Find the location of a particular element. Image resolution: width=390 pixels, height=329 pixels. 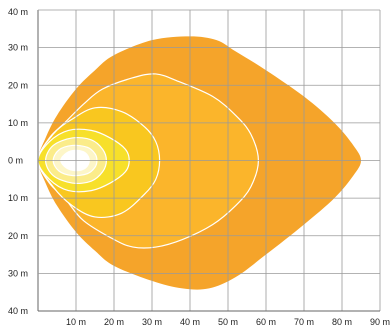

x-tick-labels: 10 m 20 m 30 m 40 m 50 m 60 m 70 m 80 m 90 m is located at coordinates (228, 322).